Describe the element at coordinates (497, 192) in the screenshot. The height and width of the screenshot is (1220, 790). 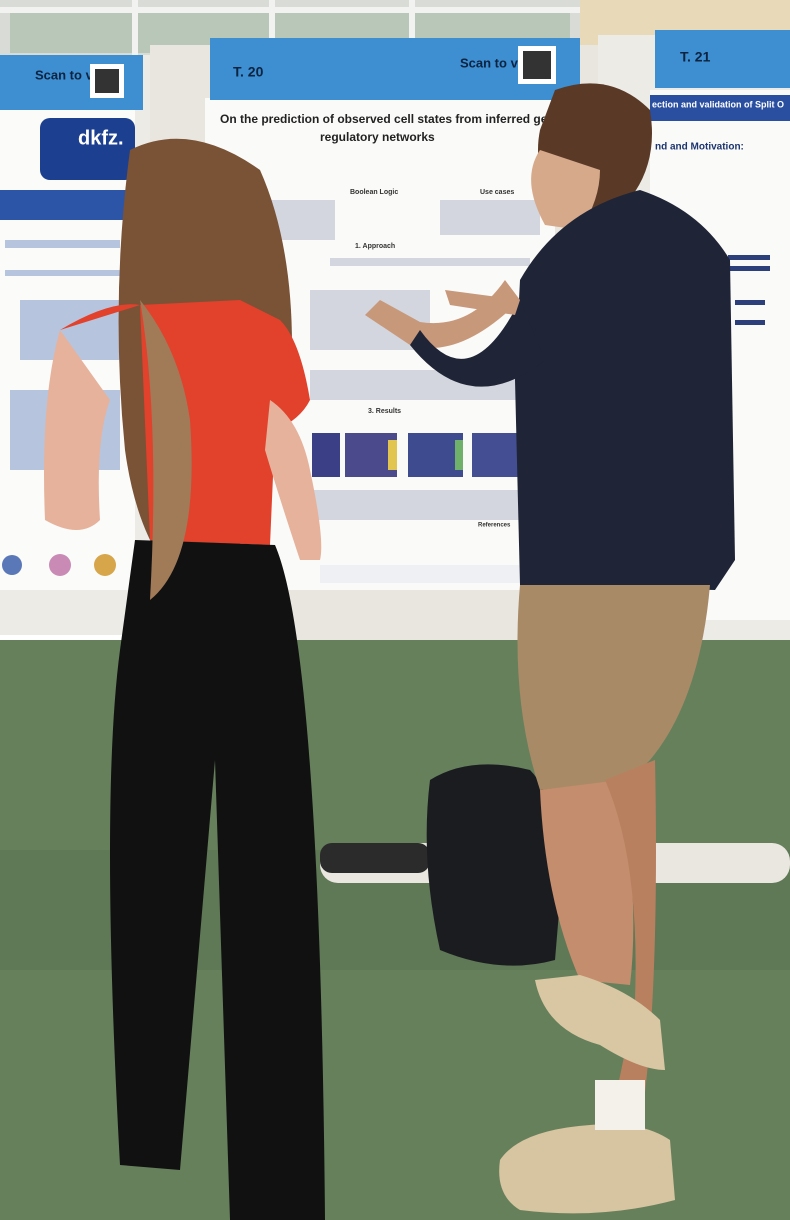
I see `poster-heading: Use cases` at that location.